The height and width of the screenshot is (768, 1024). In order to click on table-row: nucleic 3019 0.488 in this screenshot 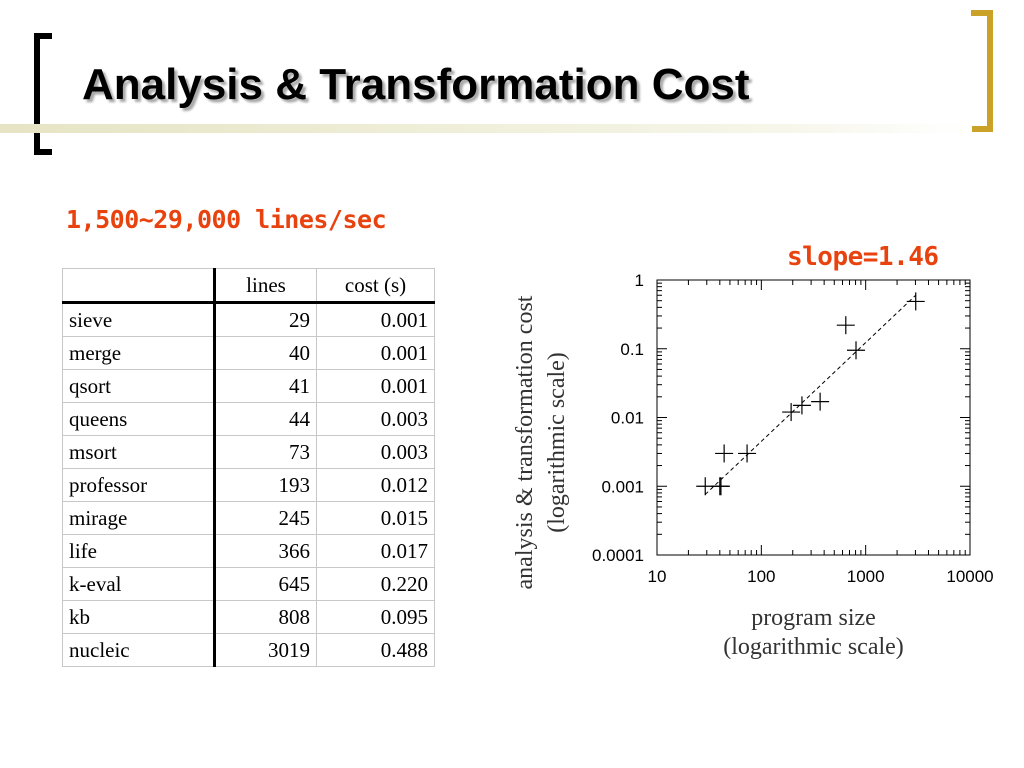, I will do `click(248, 650)`.